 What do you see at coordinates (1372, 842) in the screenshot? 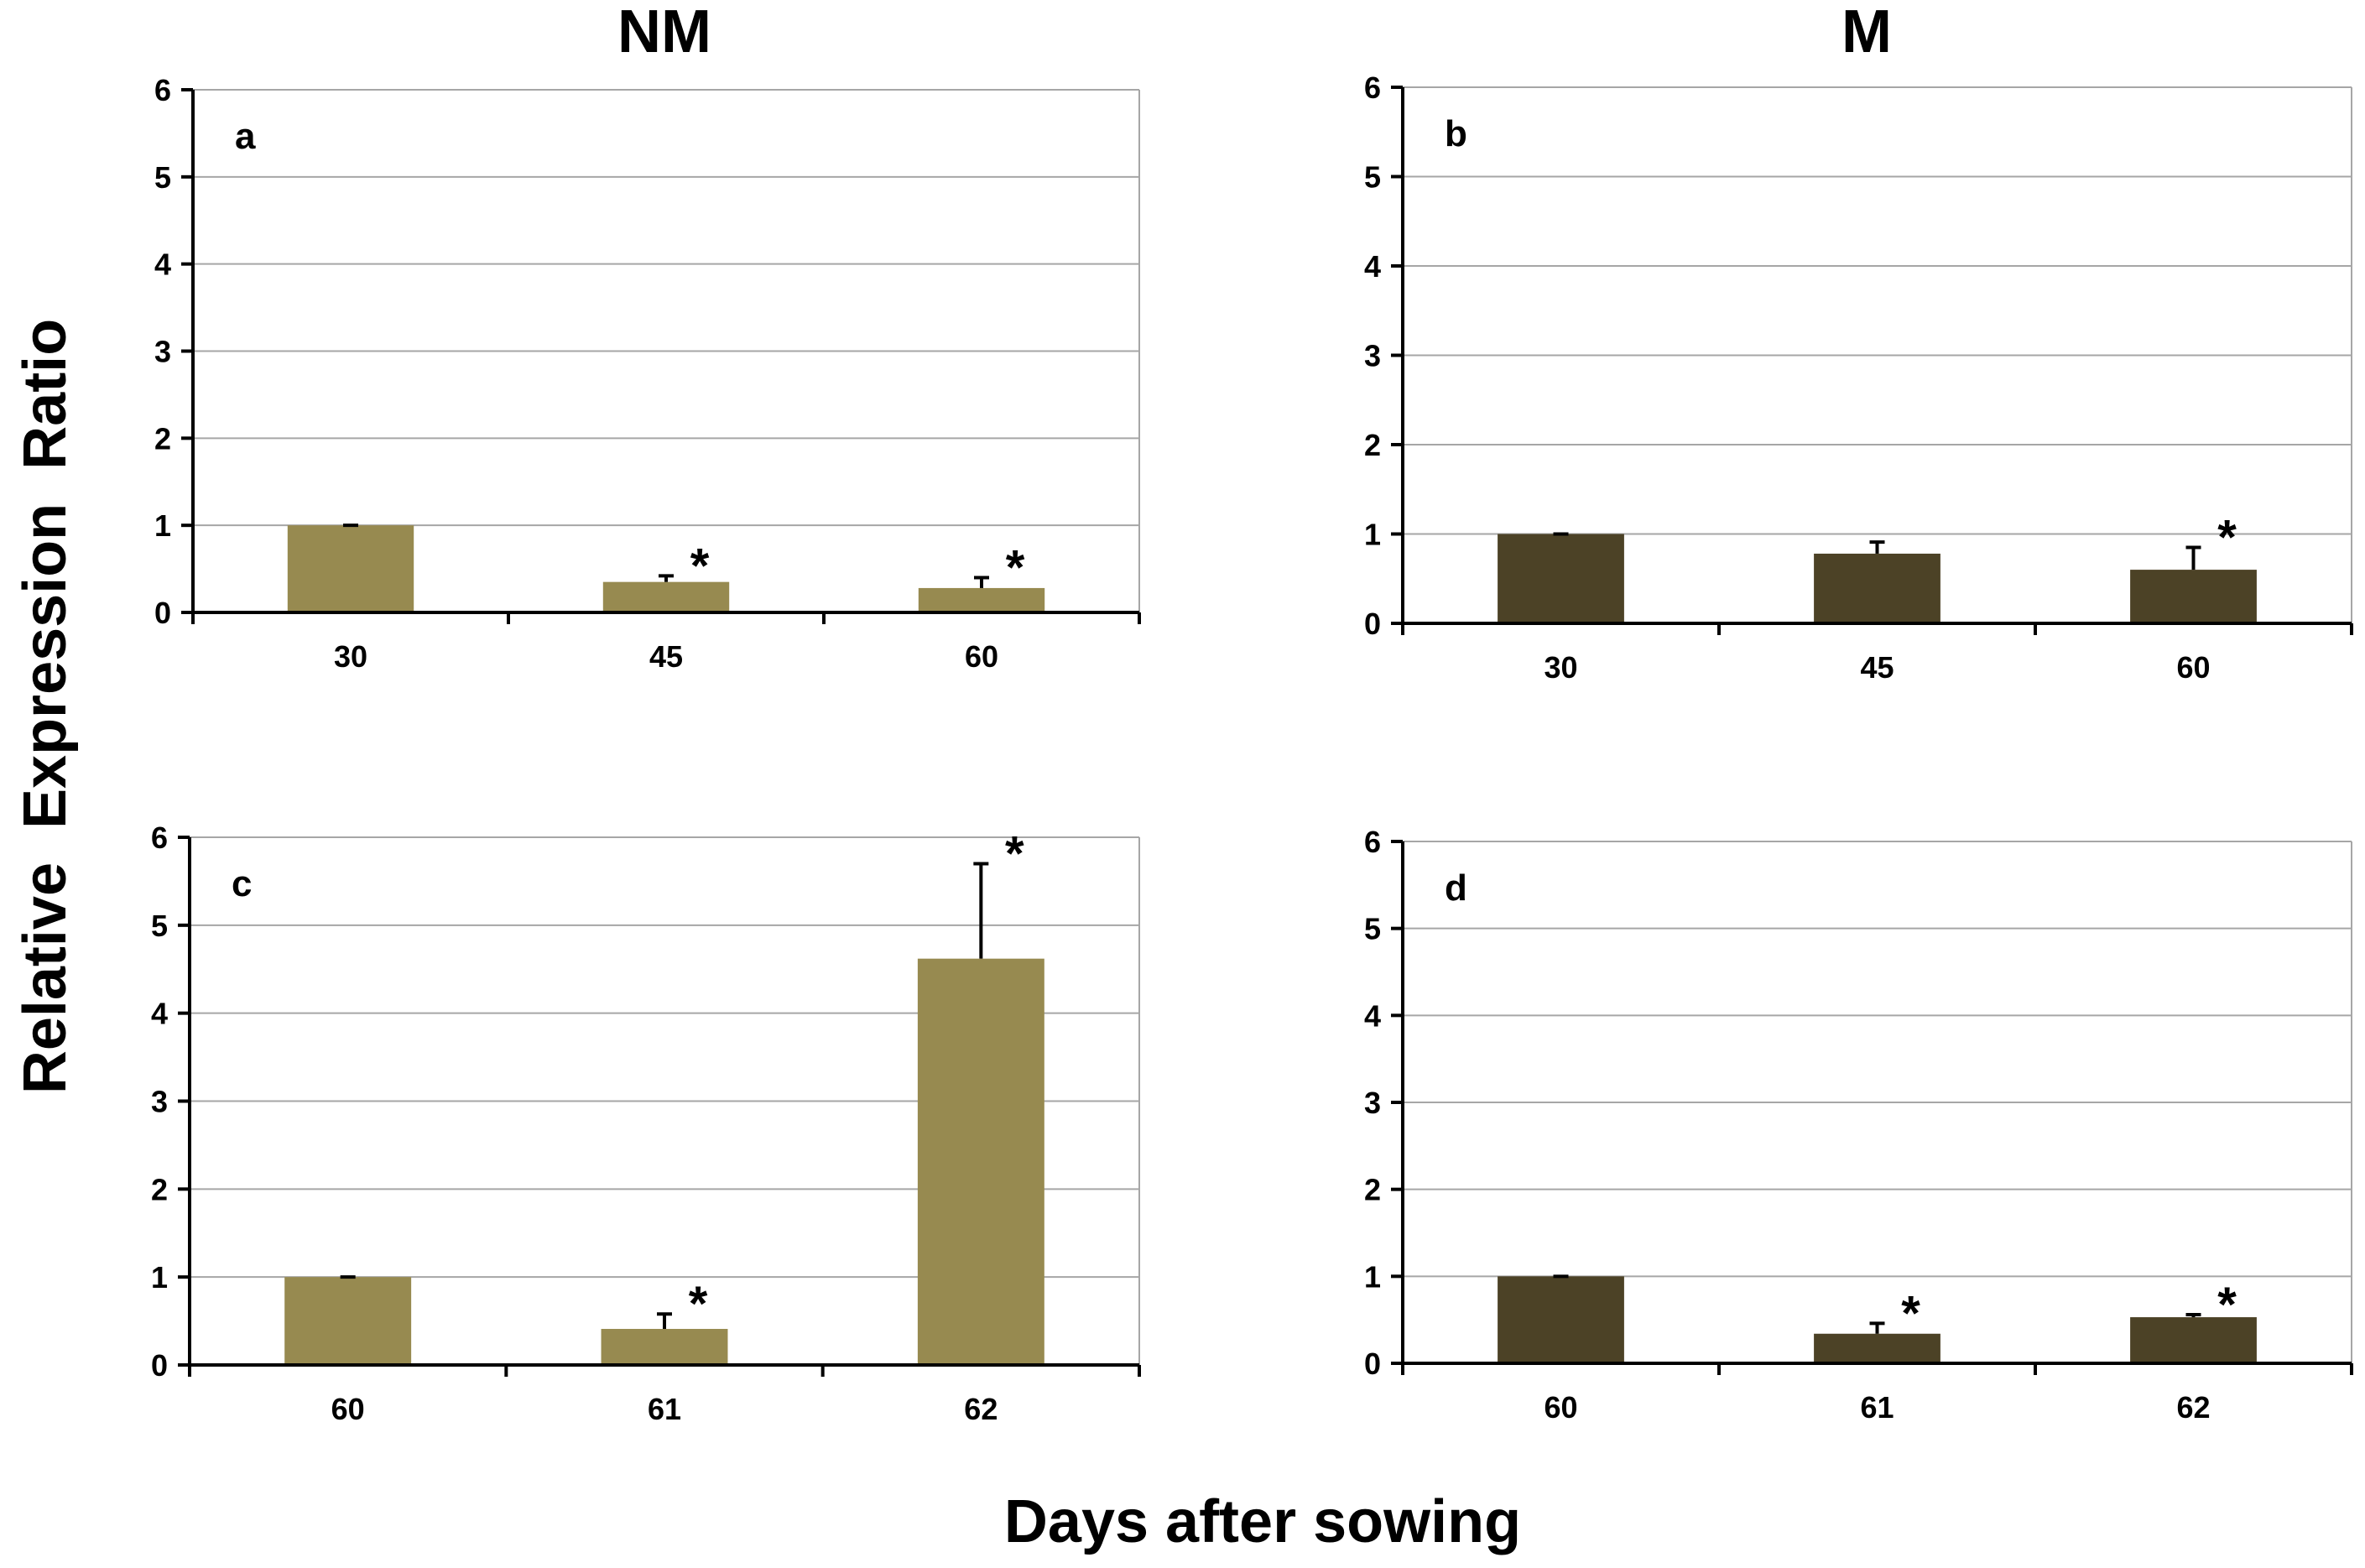
I see `panel-d-y-tick-label: 6` at bounding box center [1372, 842].